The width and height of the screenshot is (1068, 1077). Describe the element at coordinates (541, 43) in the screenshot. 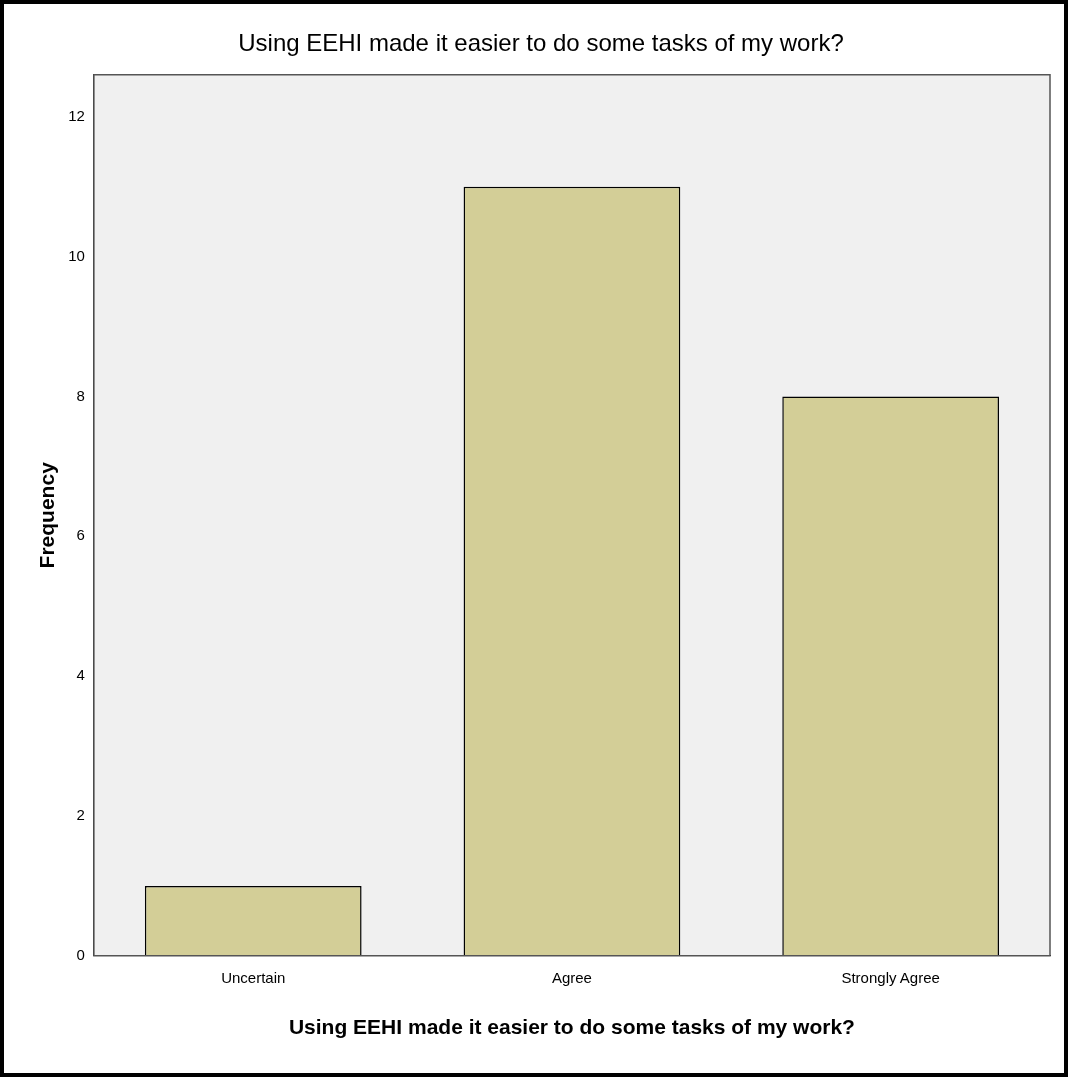

I see `chart-title: Using EEHI made it easier to do some tasks of my work?` at that location.